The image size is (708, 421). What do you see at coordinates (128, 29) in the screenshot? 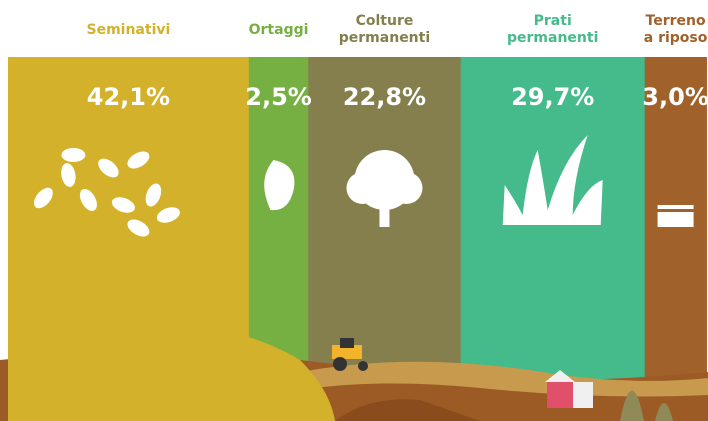
I see `category-label: Seminativi` at bounding box center [128, 29].